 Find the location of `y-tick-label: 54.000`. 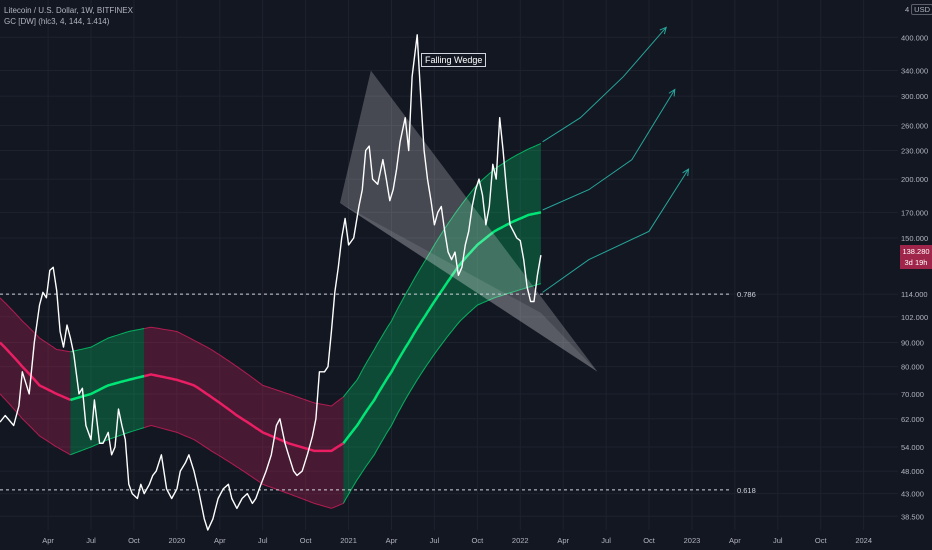

y-tick-label: 54.000 is located at coordinates (912, 447).